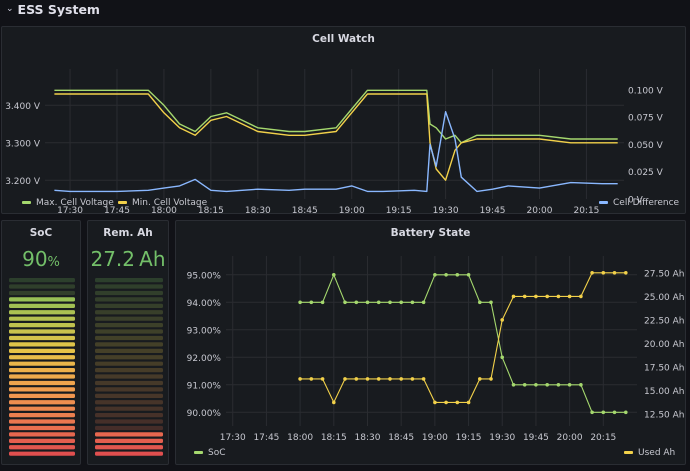 The image size is (690, 471). What do you see at coordinates (345, 9) in the screenshot?
I see `row-header: ⌄ ESS System` at bounding box center [345, 9].